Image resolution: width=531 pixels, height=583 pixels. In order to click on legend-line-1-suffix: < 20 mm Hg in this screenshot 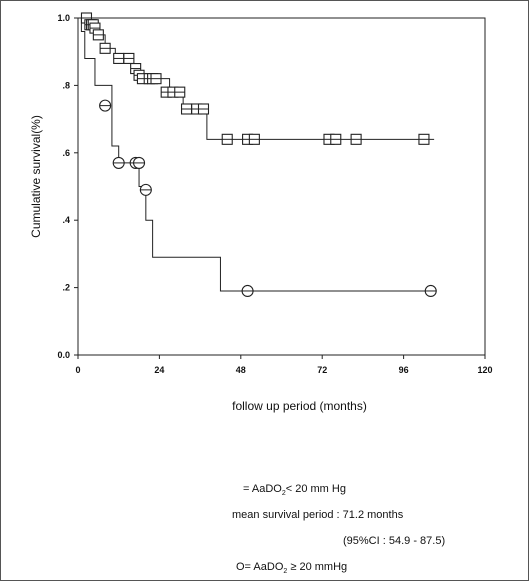, I will do `click(315, 489)`.